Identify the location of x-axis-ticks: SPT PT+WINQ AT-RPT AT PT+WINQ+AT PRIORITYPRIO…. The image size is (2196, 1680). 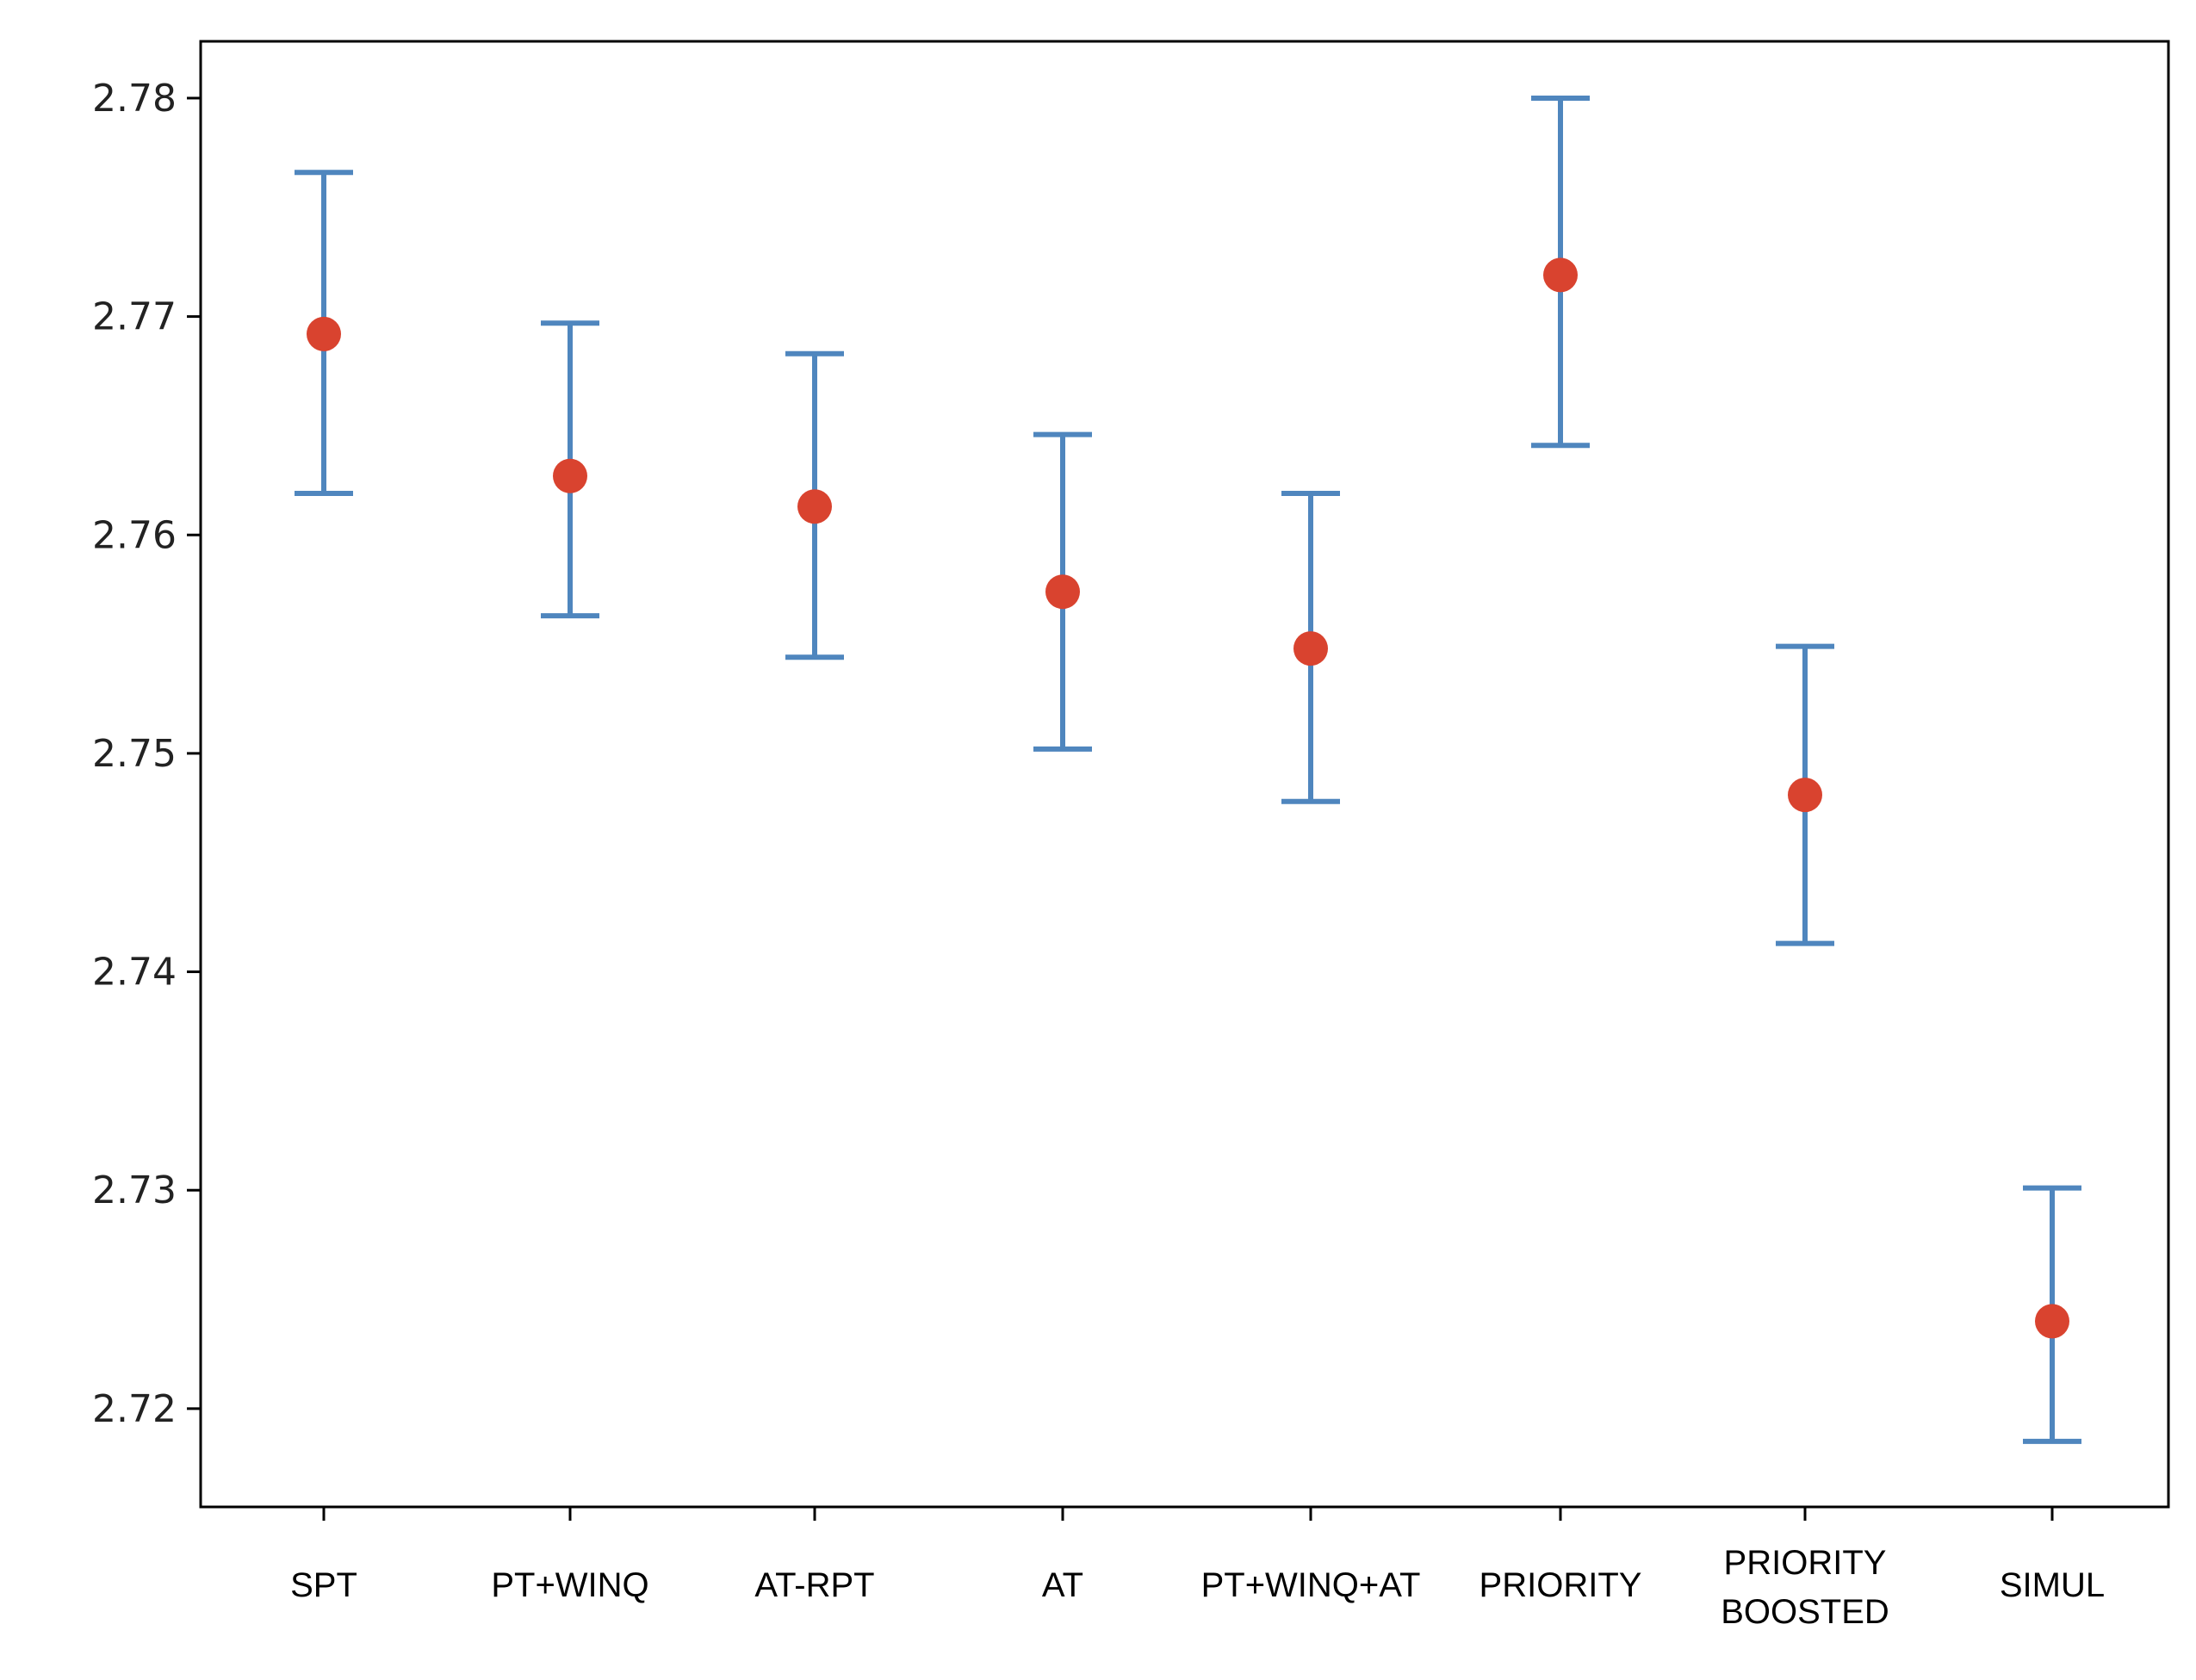
(1197, 1569).